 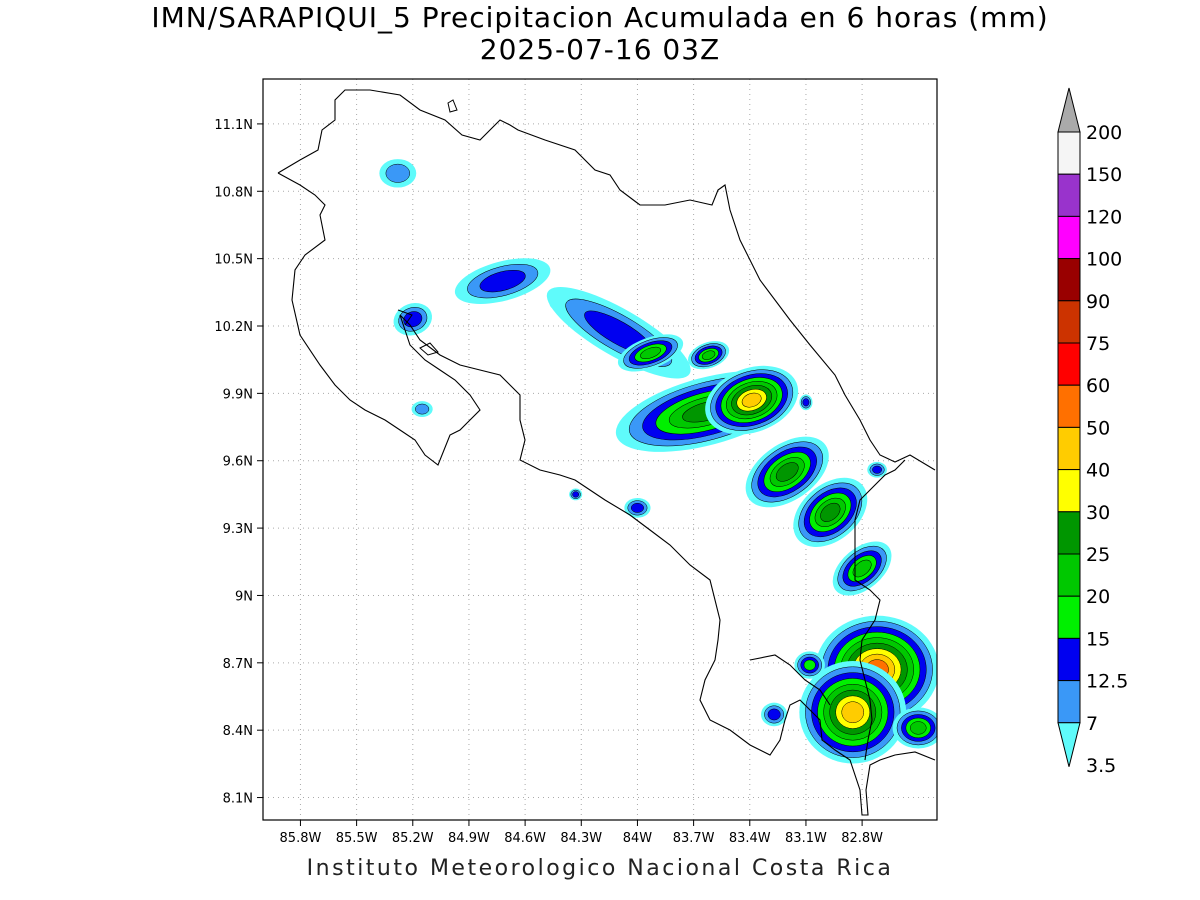 What do you see at coordinates (600, 49) in the screenshot?
I see `map-datetime: 2025-07-16 03Z` at bounding box center [600, 49].